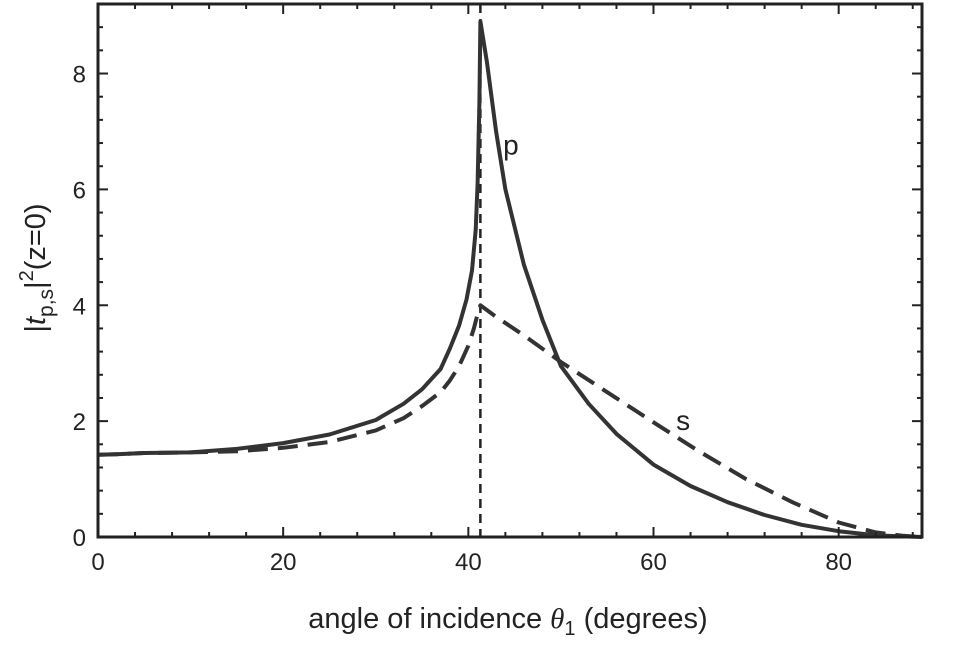 This screenshot has width=955, height=660. Describe the element at coordinates (79, 75) in the screenshot. I see `y-tick-label: 8` at that location.